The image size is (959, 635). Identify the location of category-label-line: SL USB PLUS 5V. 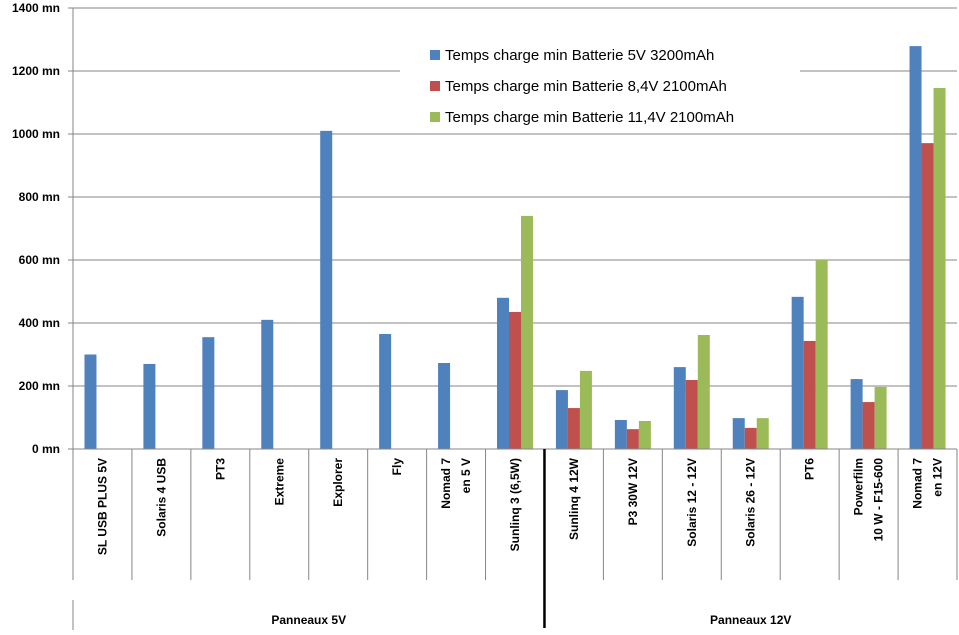
(102, 506).